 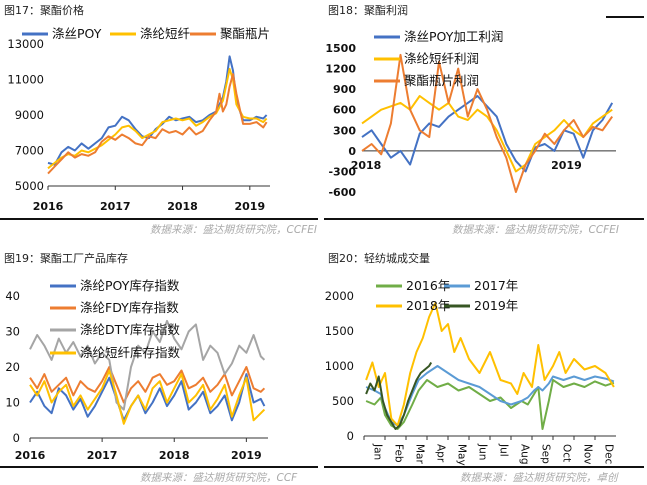 What do you see at coordinates (12, 367) in the screenshot?
I see `y-tick-label: 20` at bounding box center [12, 367].